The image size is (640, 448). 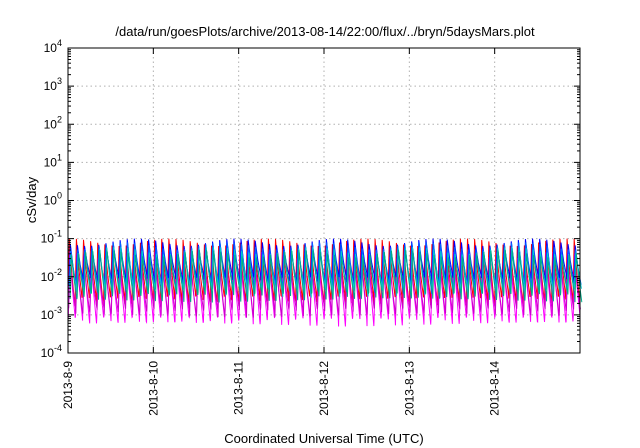 I want to click on x-tick-label: 2013-8-12, so click(x=324, y=388).